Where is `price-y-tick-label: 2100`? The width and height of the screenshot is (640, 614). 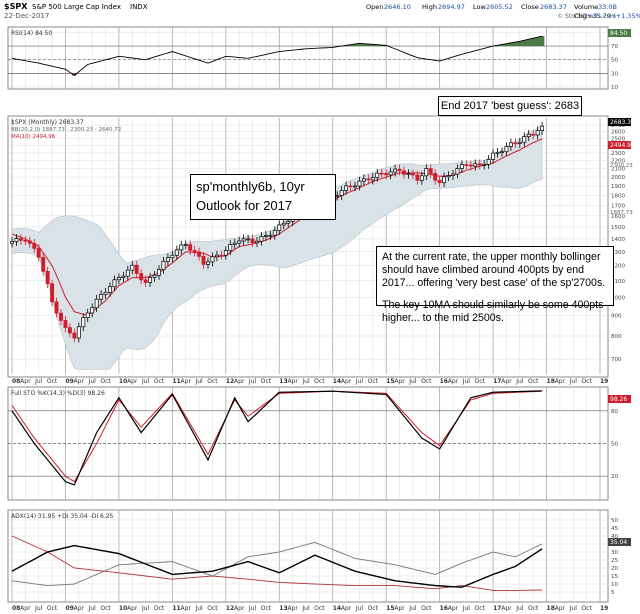
price-y-tick-label: 2100 is located at coordinates (618, 170).